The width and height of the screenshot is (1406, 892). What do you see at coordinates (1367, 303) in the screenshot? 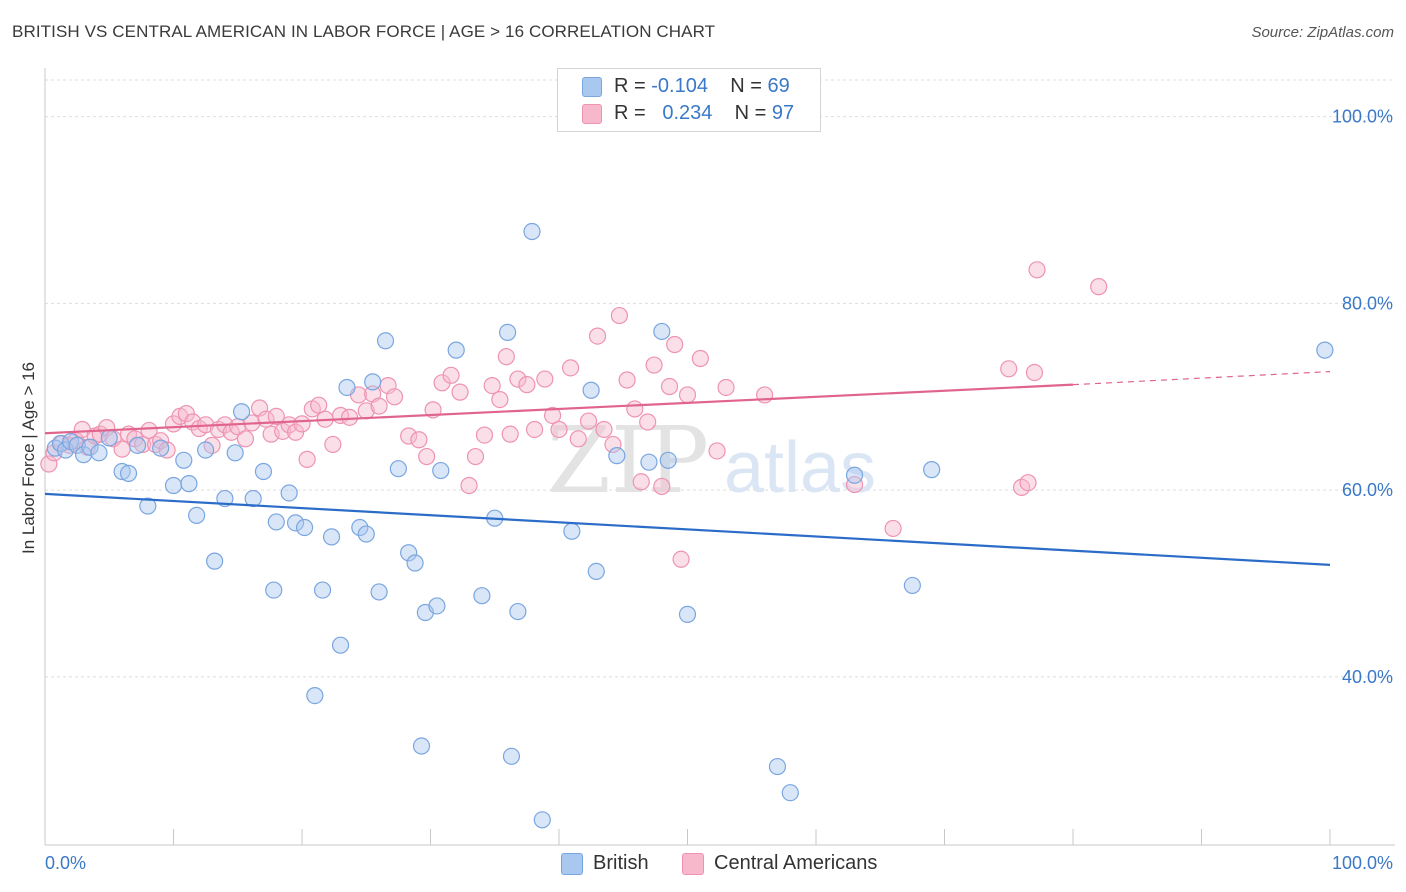
I see `y-tick-label: 80.0%` at bounding box center [1367, 303].